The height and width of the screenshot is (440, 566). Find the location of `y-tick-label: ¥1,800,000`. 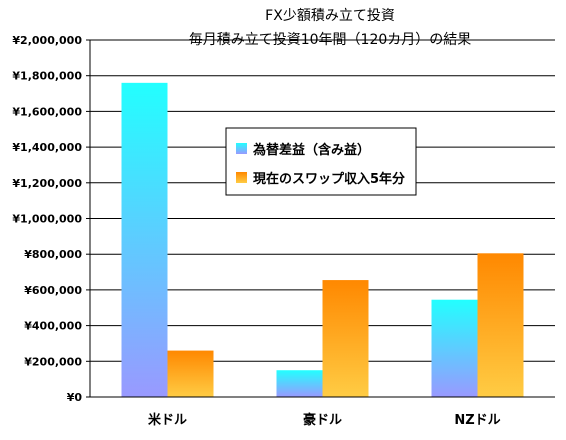

y-tick-label: ¥1,800,000 is located at coordinates (47, 76).